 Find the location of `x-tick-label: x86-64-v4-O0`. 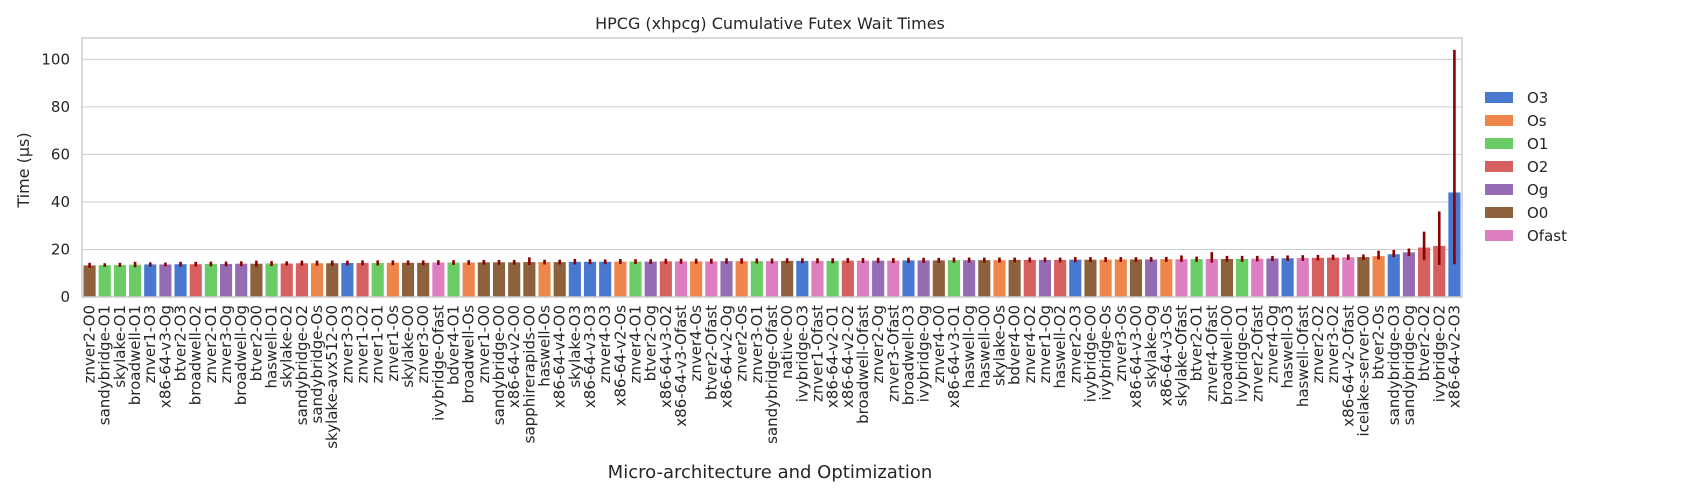

x-tick-label: x86-64-v4-O0 is located at coordinates (560, 356).